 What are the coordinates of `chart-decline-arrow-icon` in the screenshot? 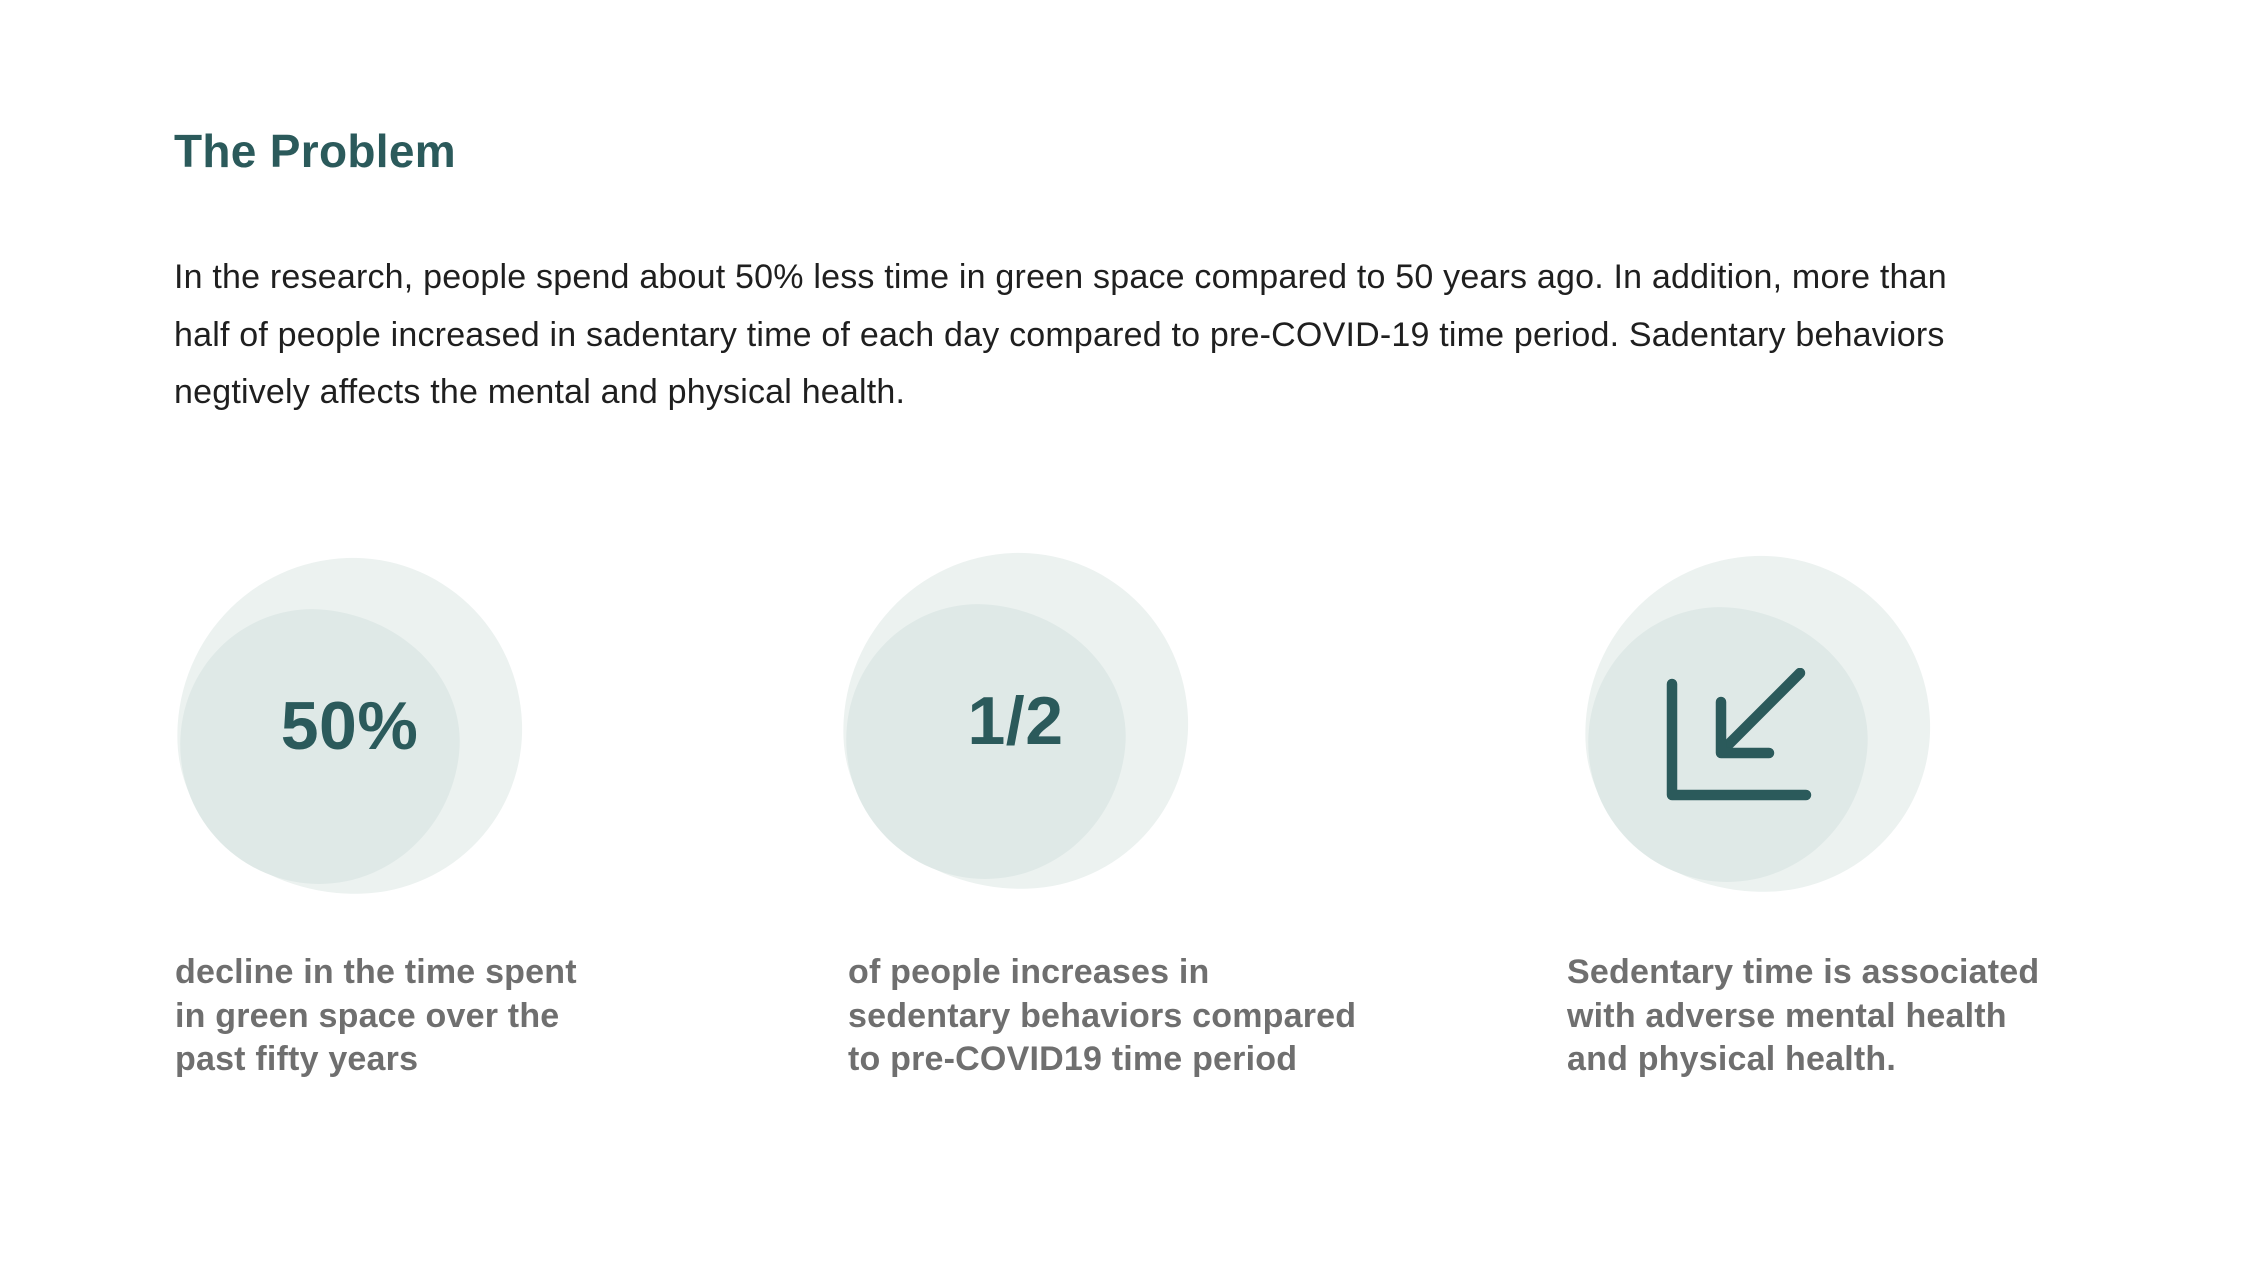 It's located at (1737, 738).